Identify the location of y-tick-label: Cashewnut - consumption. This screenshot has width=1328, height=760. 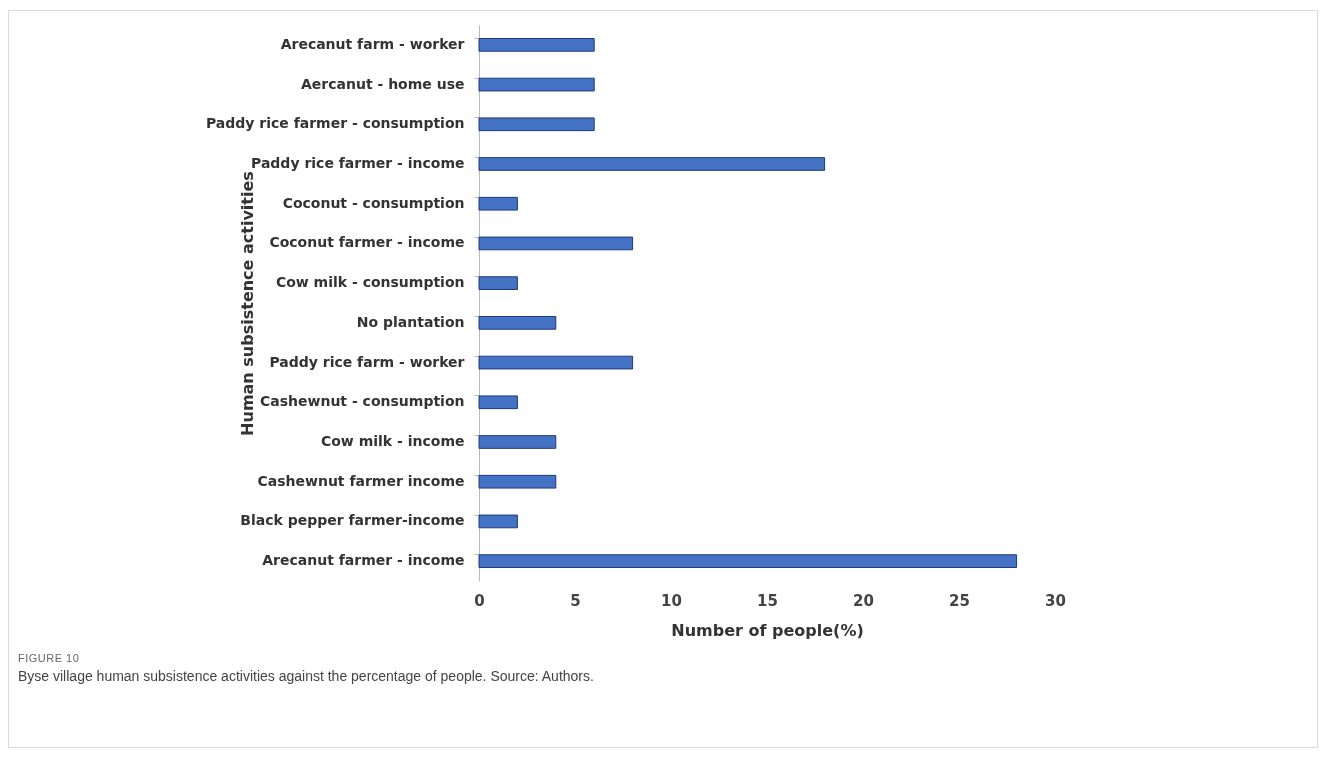
(362, 401).